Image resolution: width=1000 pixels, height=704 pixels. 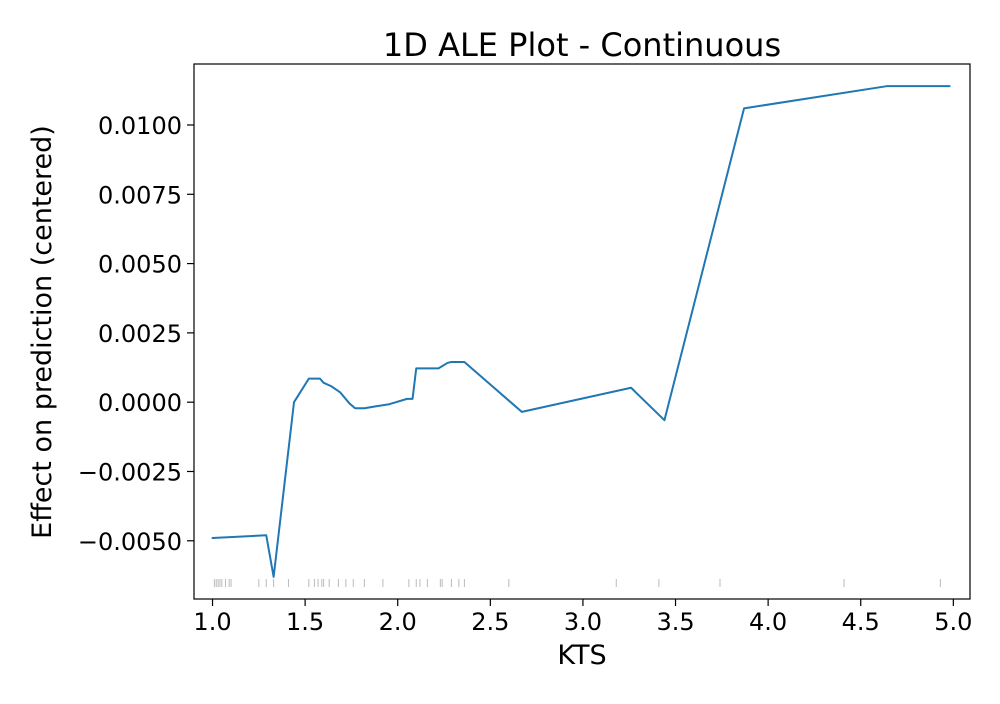 What do you see at coordinates (212, 622) in the screenshot?
I see `x-tick-label: 1.0` at bounding box center [212, 622].